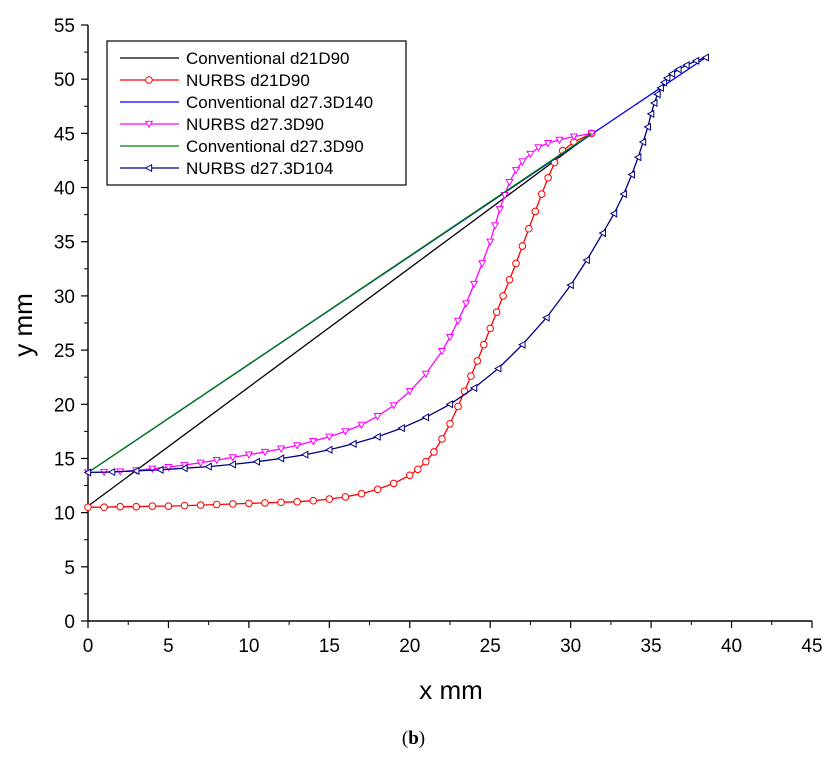 This screenshot has height=765, width=827. I want to click on legend-entry: NURBS d21D90, so click(215, 80).